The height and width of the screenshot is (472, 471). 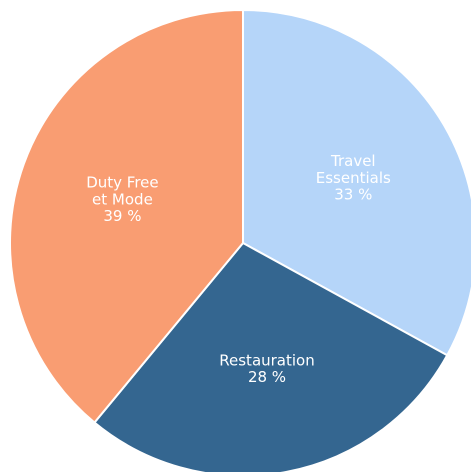 What do you see at coordinates (122, 199) in the screenshot?
I see `label-line: et Mode` at bounding box center [122, 199].